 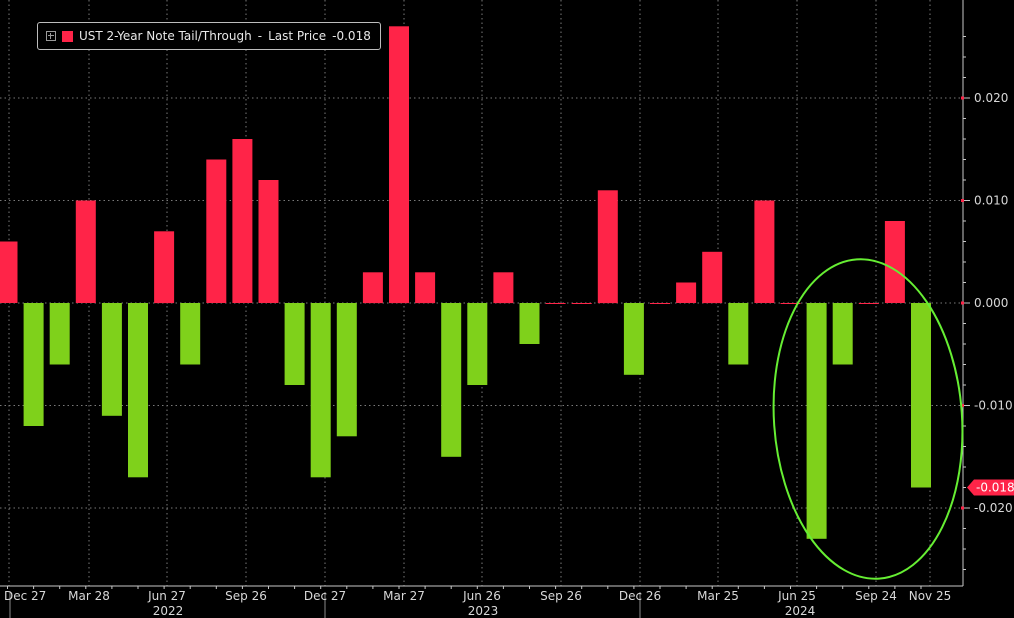 What do you see at coordinates (718, 596) in the screenshot?
I see `x-tick-label: Mar 25` at bounding box center [718, 596].